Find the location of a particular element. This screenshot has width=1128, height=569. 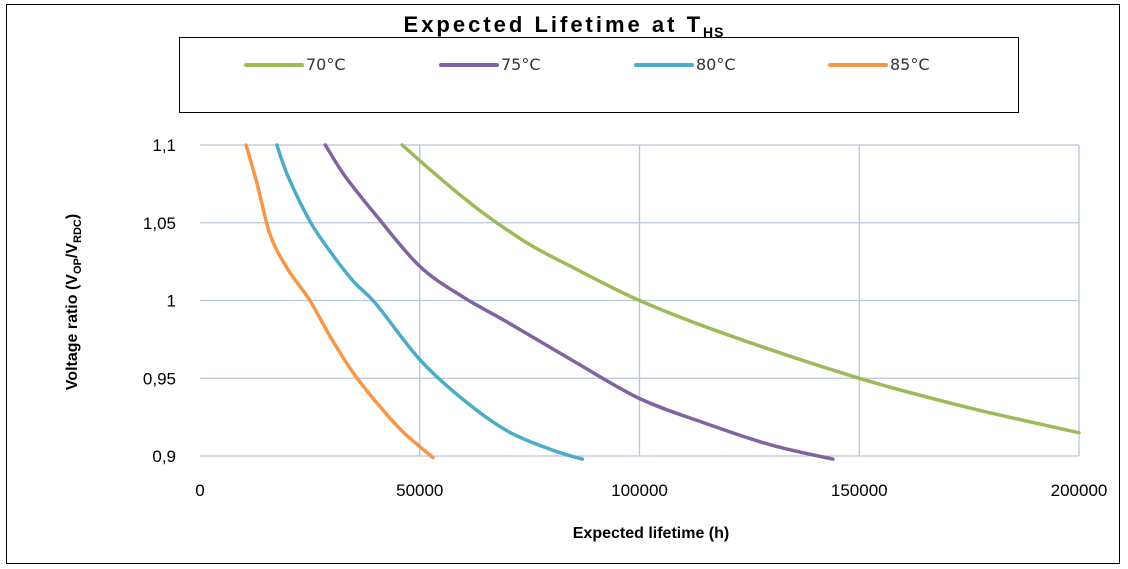

chart-title-subscript: HS is located at coordinates (714, 32).